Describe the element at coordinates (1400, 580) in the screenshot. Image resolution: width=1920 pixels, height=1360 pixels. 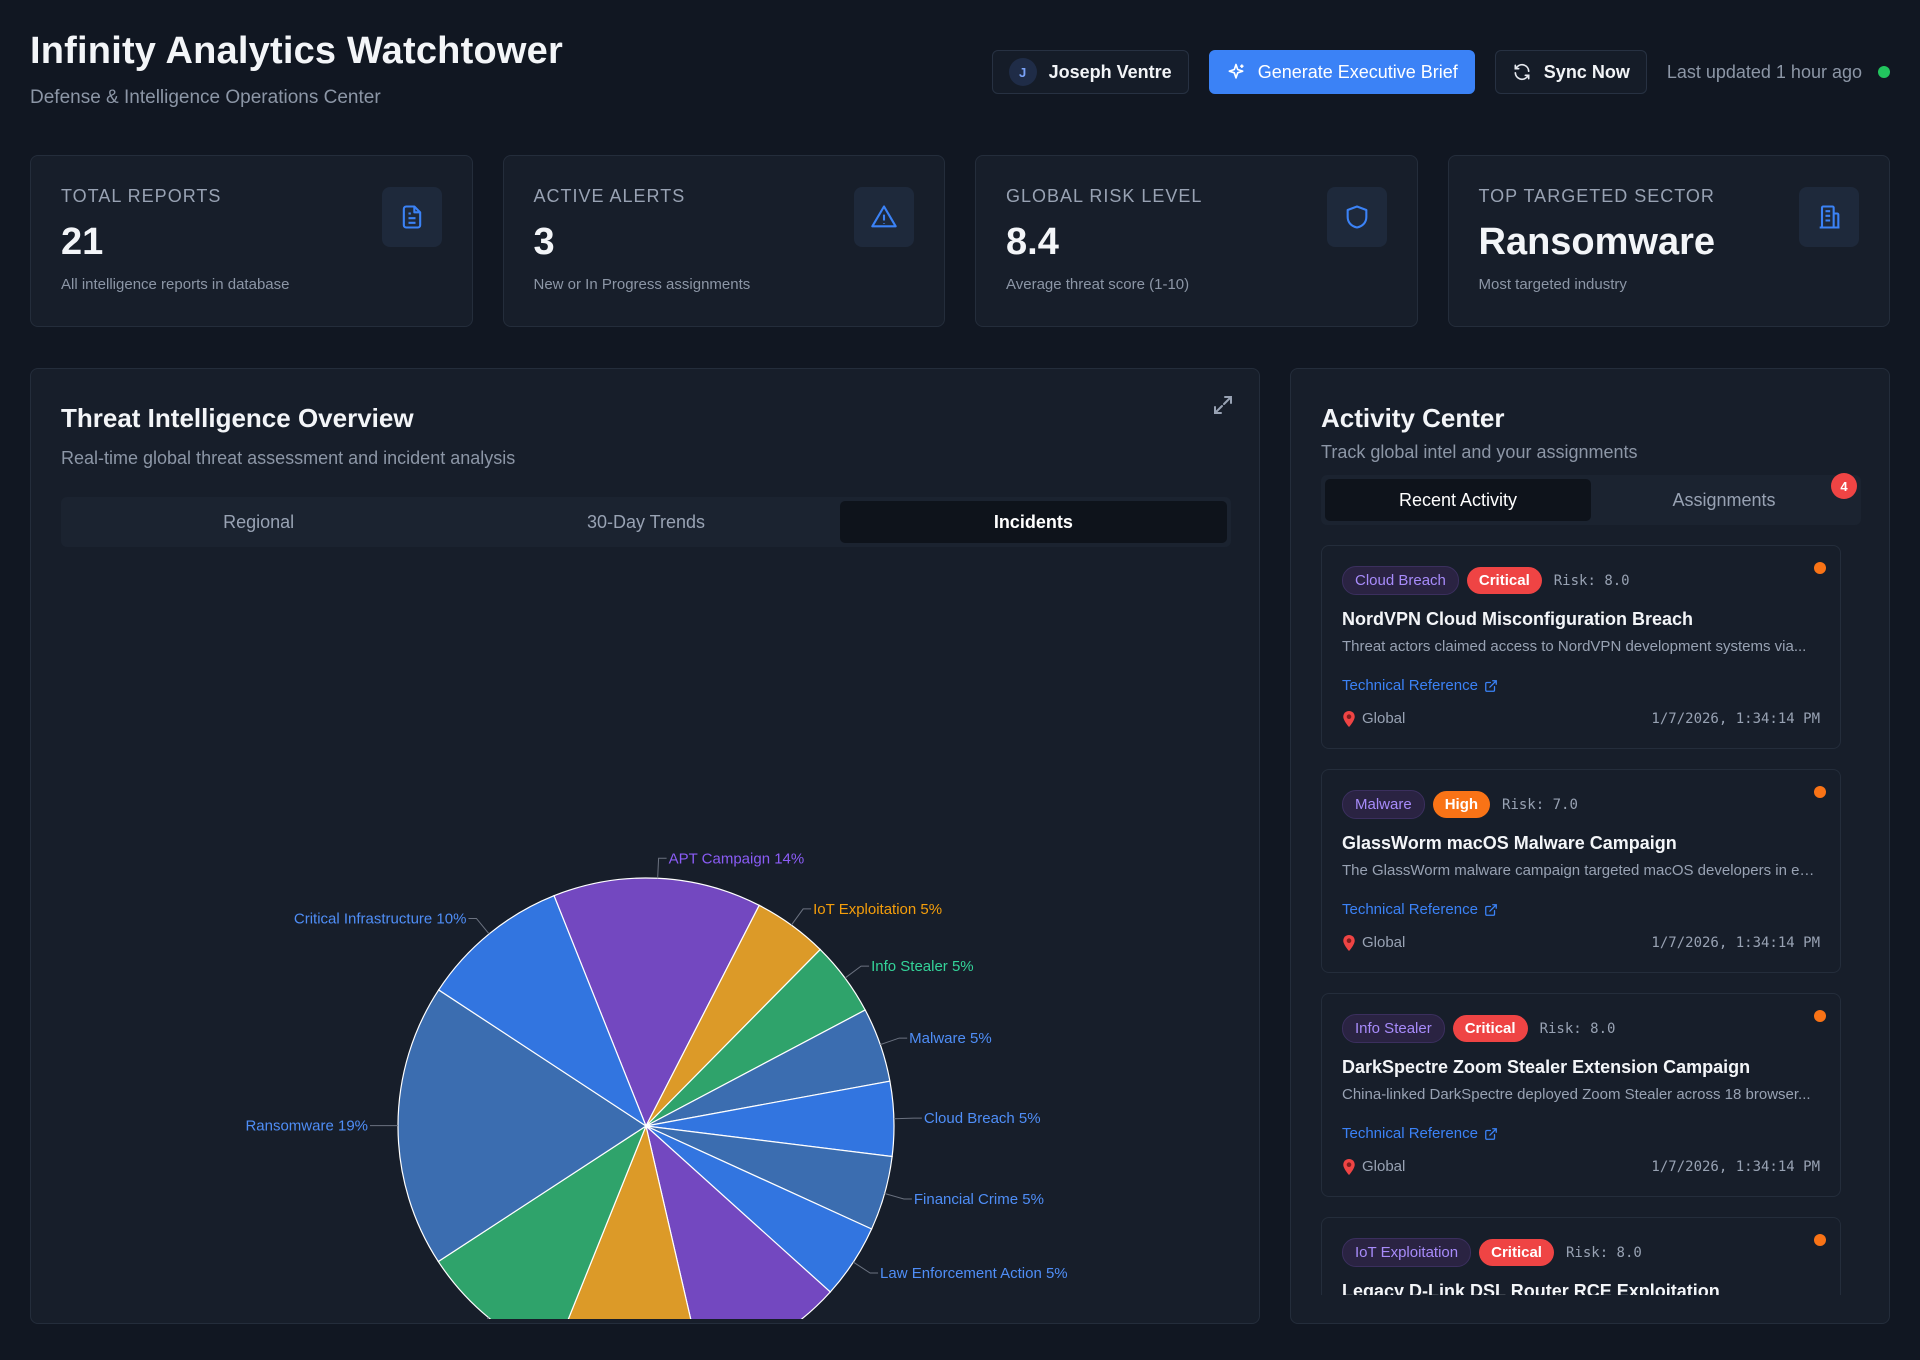
I see `category-badge: Cloud Breach` at that location.